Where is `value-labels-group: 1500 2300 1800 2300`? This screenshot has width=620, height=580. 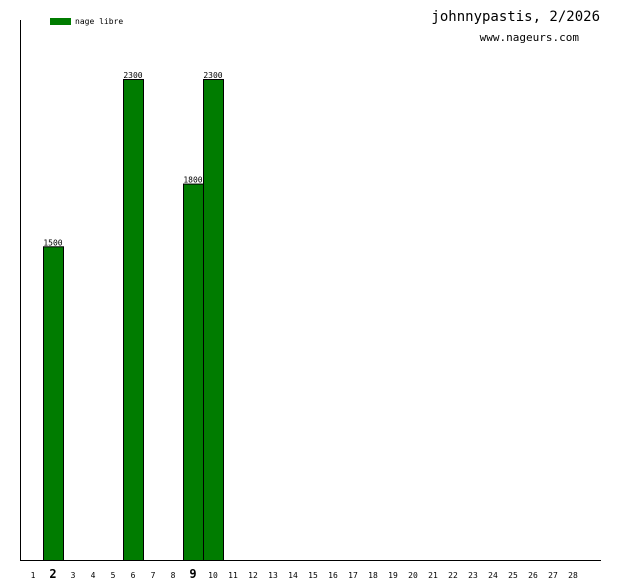
value-labels-group: 1500 2300 1800 2300 is located at coordinates (132, 159).